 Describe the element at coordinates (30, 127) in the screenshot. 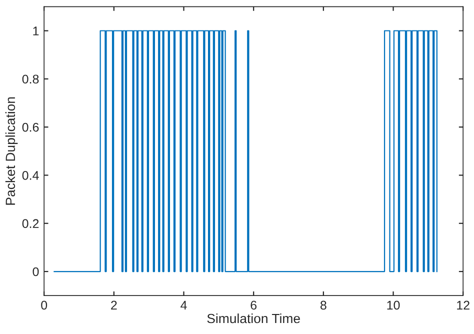

I see `y-tick-label: 0.6` at that location.